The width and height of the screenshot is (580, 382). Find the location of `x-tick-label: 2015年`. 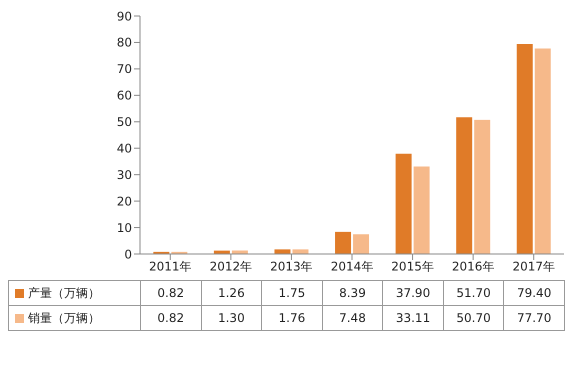

x-tick-label: 2015年 is located at coordinates (412, 267).